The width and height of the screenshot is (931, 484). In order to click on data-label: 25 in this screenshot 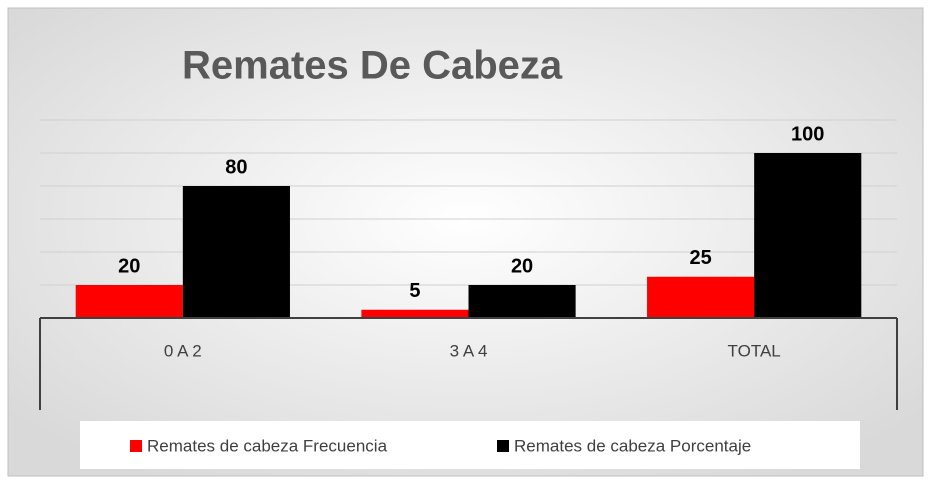, I will do `click(700, 258)`.